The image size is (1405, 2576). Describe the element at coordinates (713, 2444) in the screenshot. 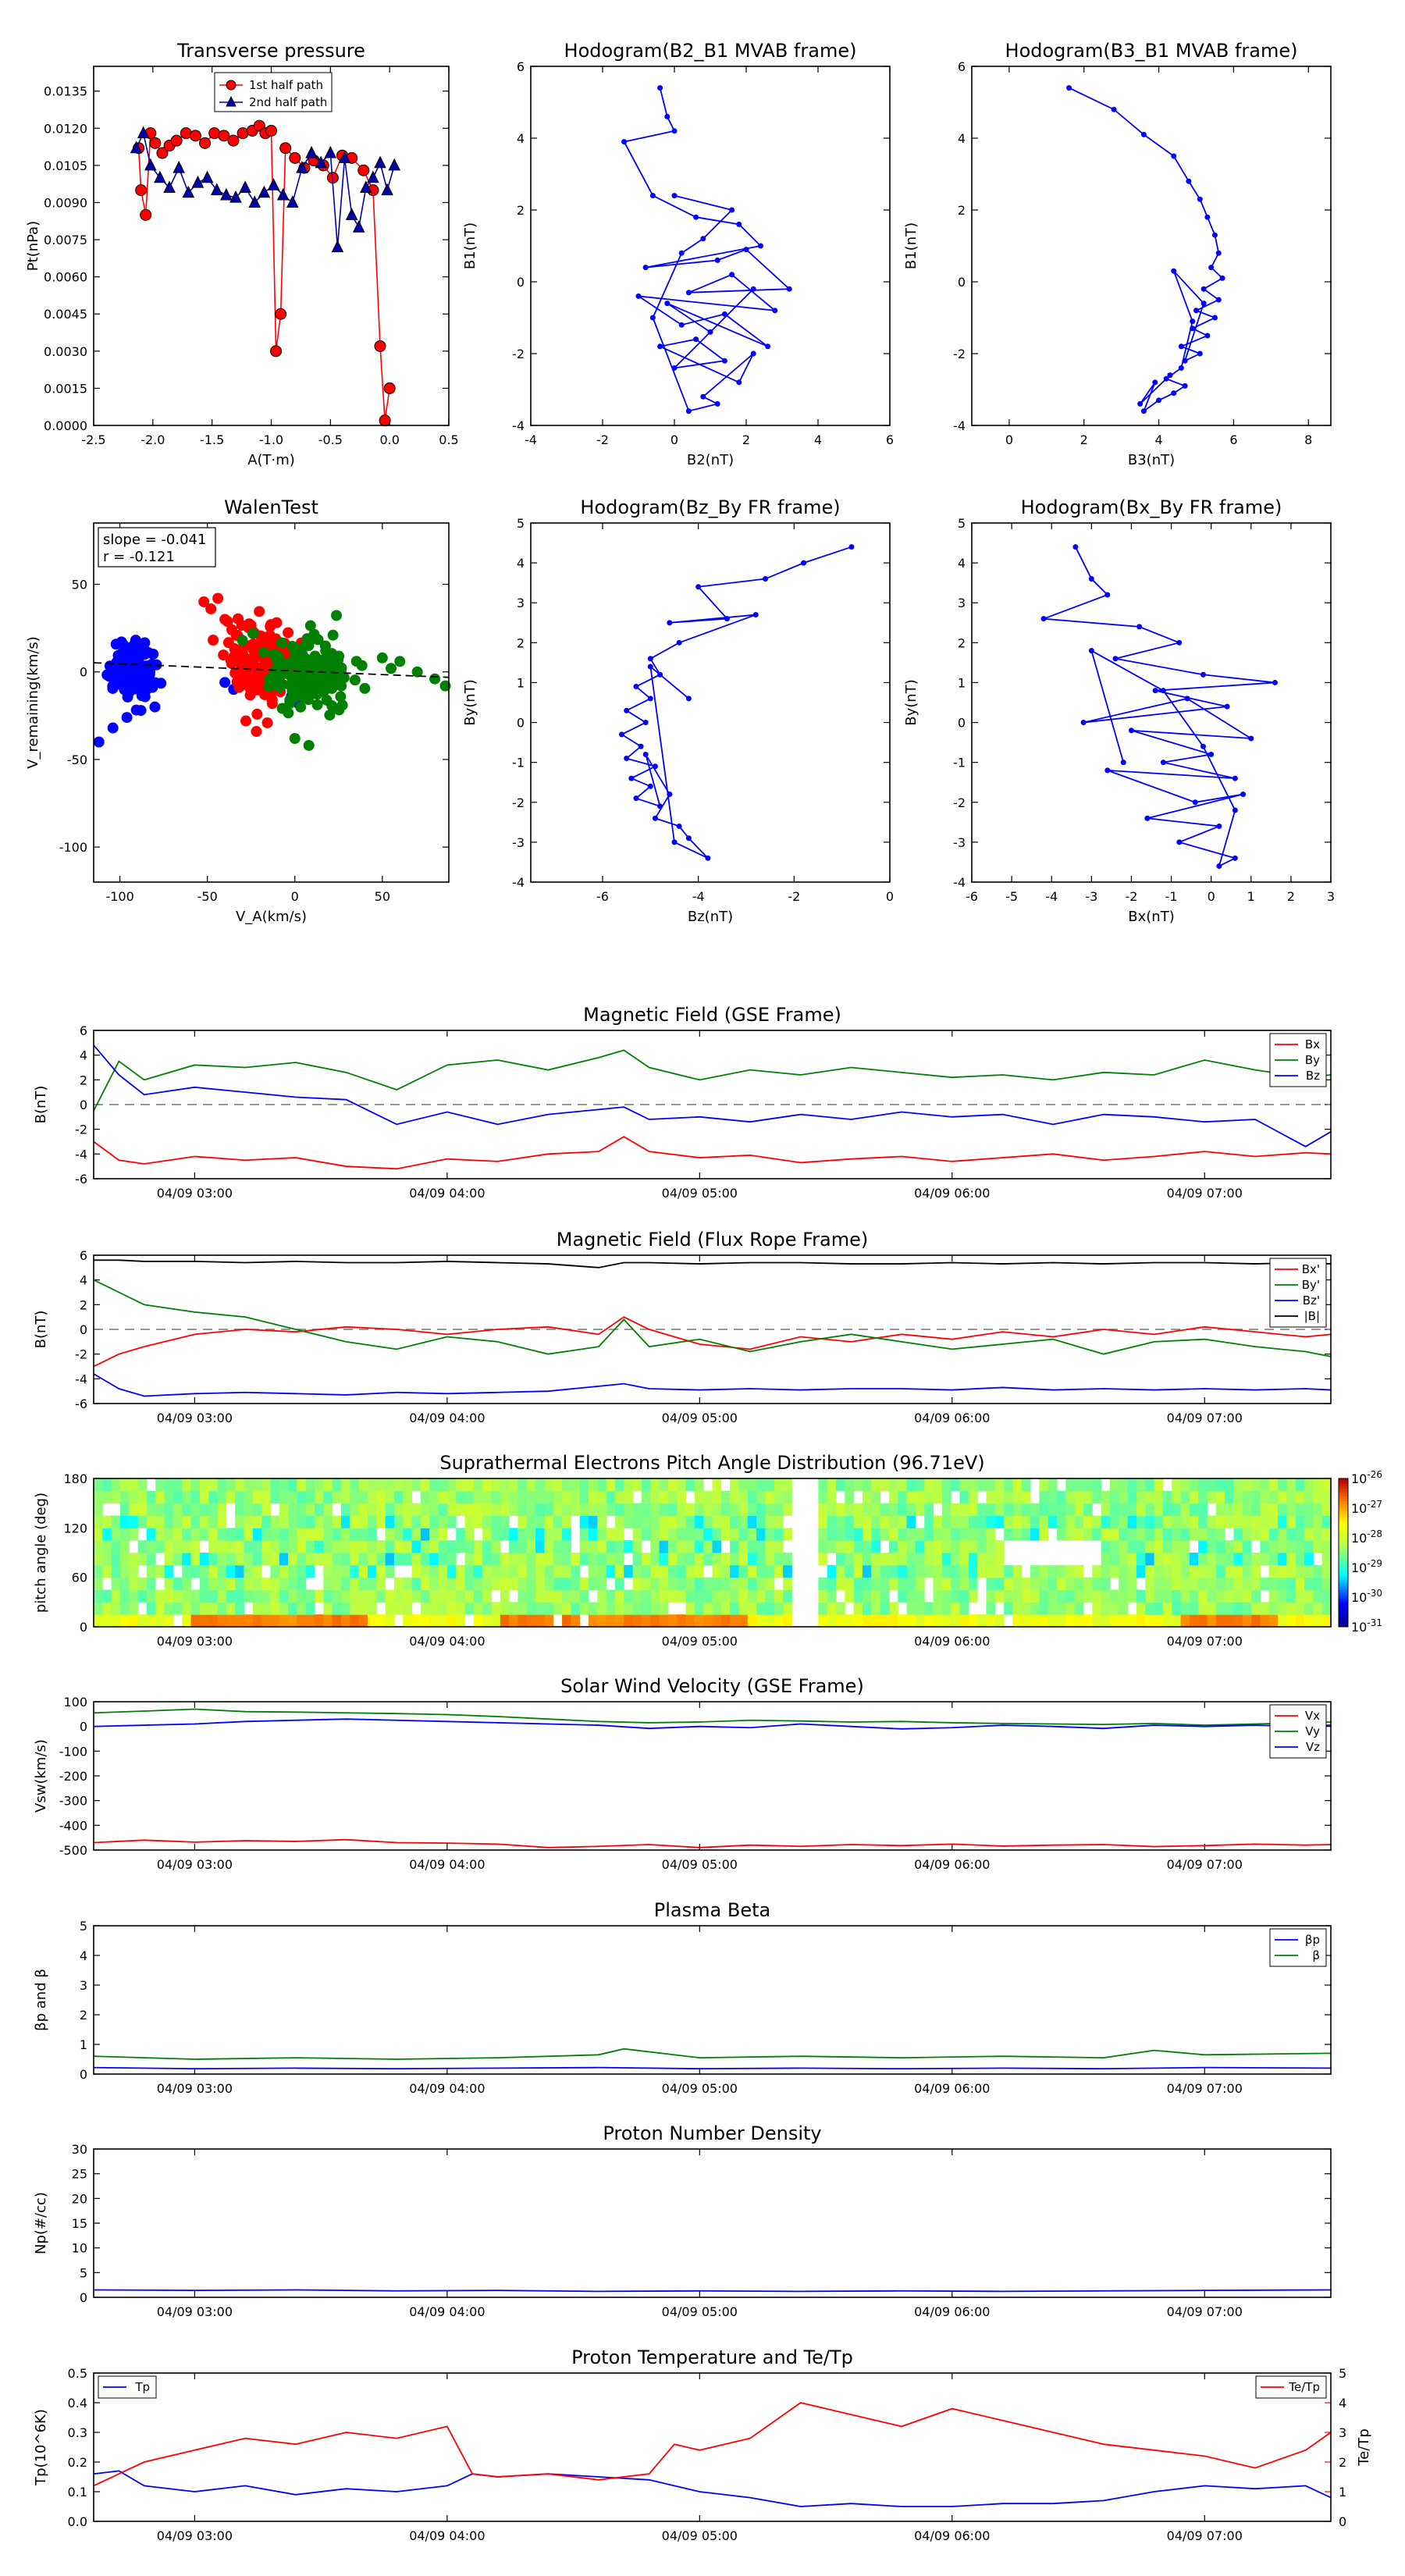

I see `series-line-Te/Tp` at that location.